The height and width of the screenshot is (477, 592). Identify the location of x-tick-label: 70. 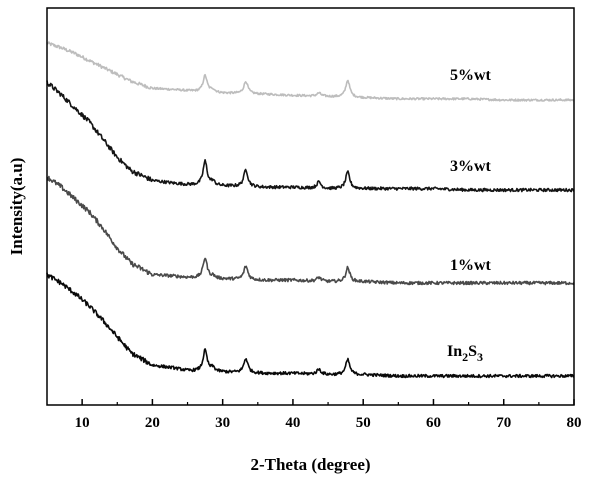
(503, 423).